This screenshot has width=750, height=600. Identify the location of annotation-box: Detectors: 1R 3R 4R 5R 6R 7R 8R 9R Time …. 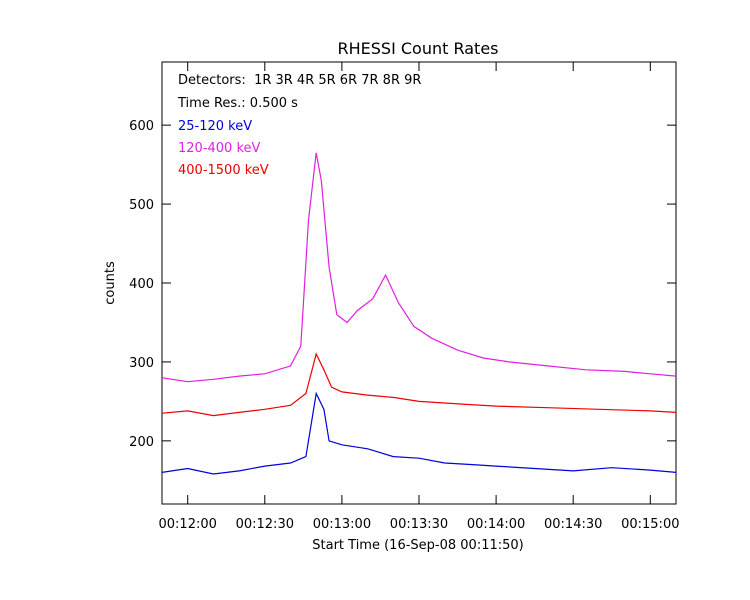
(299, 92).